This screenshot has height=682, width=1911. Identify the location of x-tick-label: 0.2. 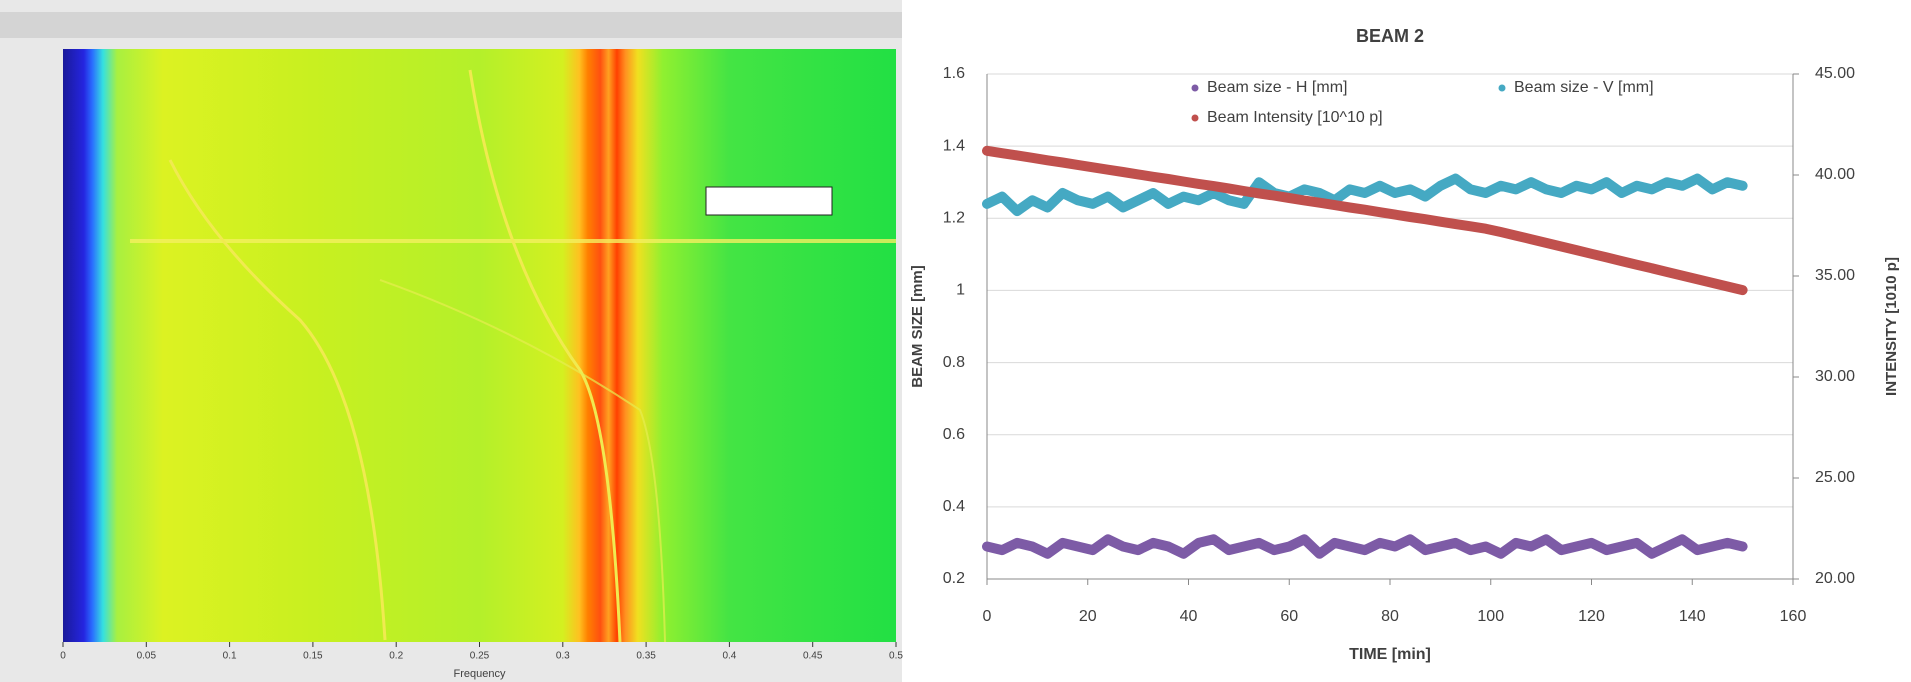
(396, 656).